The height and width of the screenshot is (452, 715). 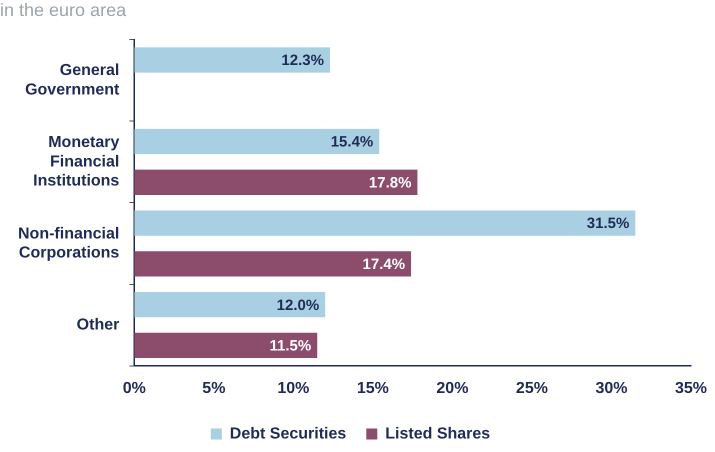 What do you see at coordinates (76, 162) in the screenshot?
I see `y-tick-label: Monetary Financial Institutions` at bounding box center [76, 162].